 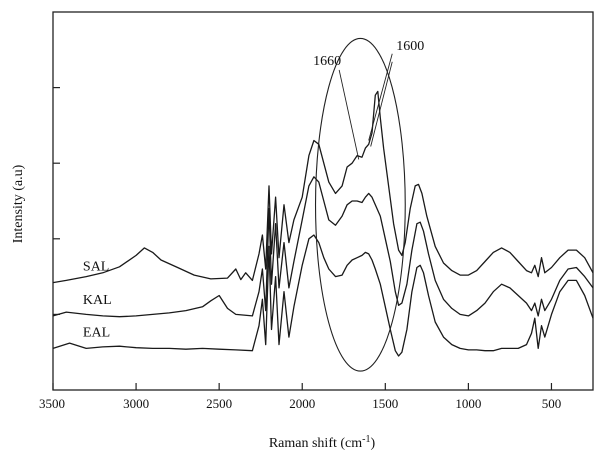 I want to click on x-tick-label-2000: 2000, so click(x=302, y=403).